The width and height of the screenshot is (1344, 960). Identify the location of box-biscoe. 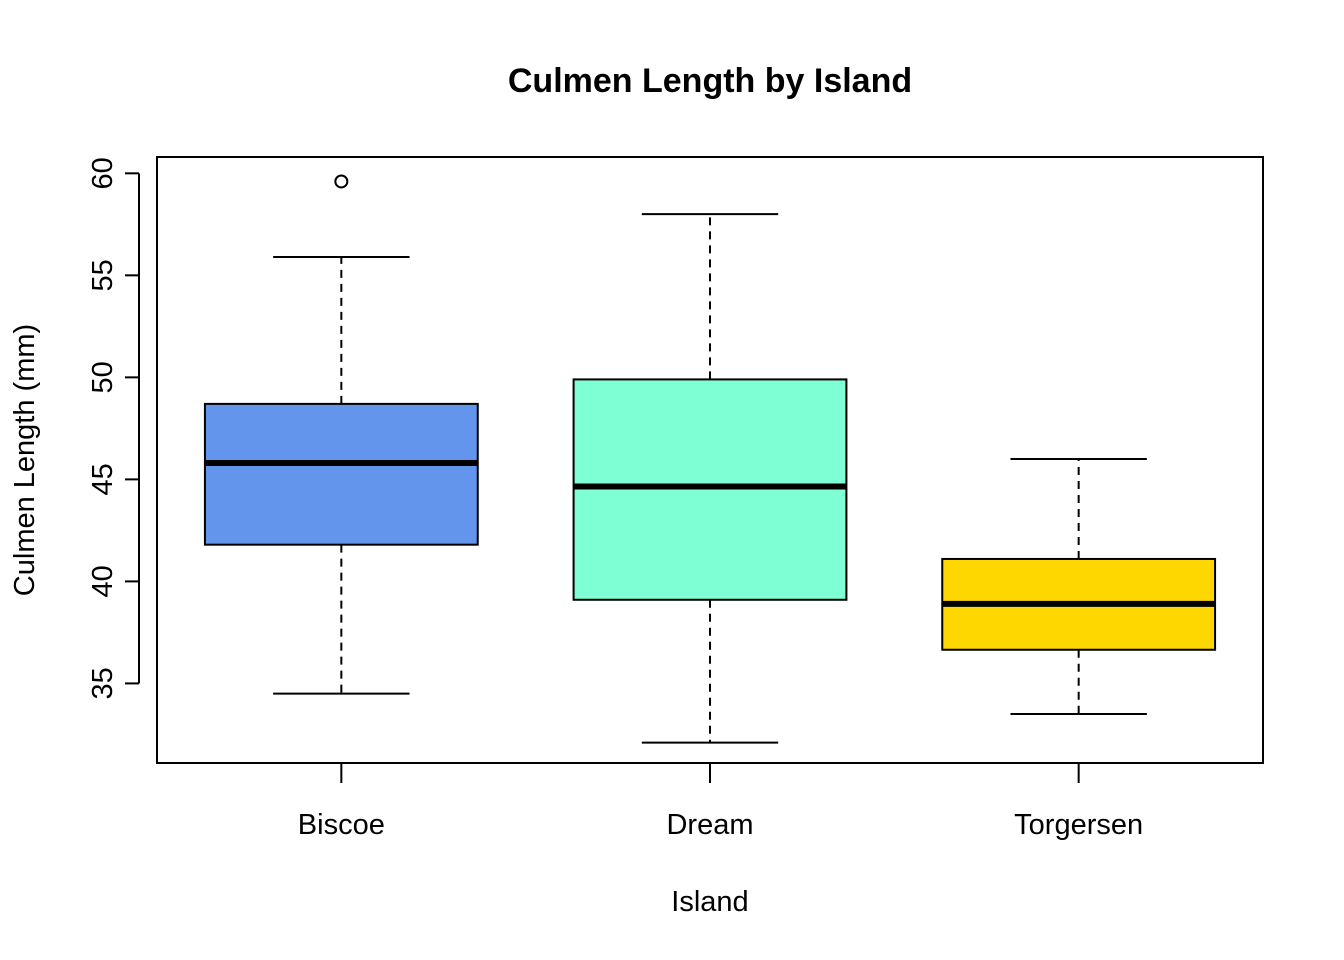
(341, 434).